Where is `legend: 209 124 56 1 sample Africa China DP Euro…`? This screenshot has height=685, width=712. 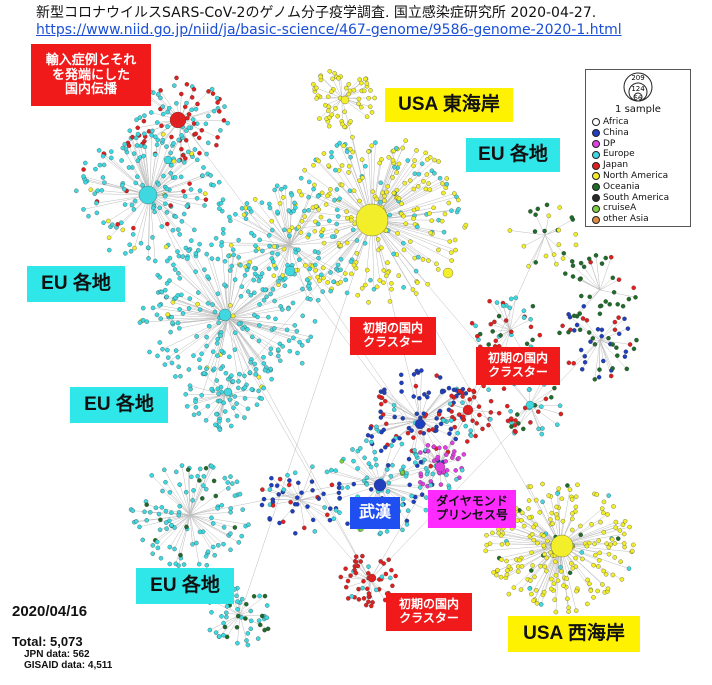 legend: 209 124 56 1 sample Africa China DP Euro… is located at coordinates (638, 148).